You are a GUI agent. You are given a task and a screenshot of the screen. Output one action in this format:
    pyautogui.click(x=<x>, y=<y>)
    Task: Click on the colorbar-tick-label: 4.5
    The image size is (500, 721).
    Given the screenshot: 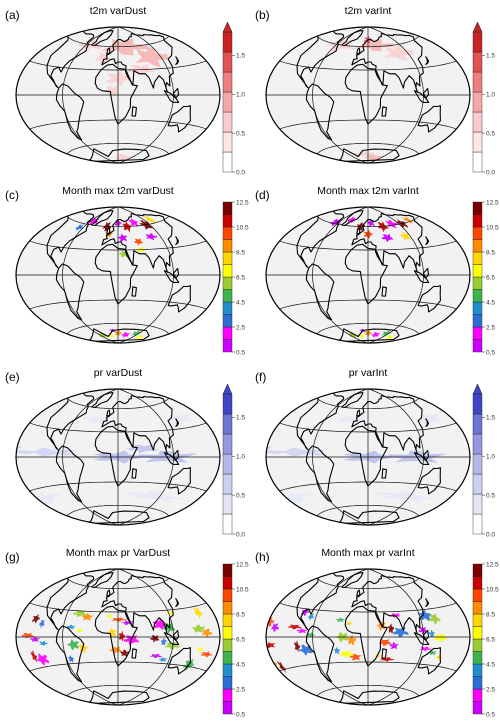 What is the action you would take?
    pyautogui.click(x=490, y=302)
    